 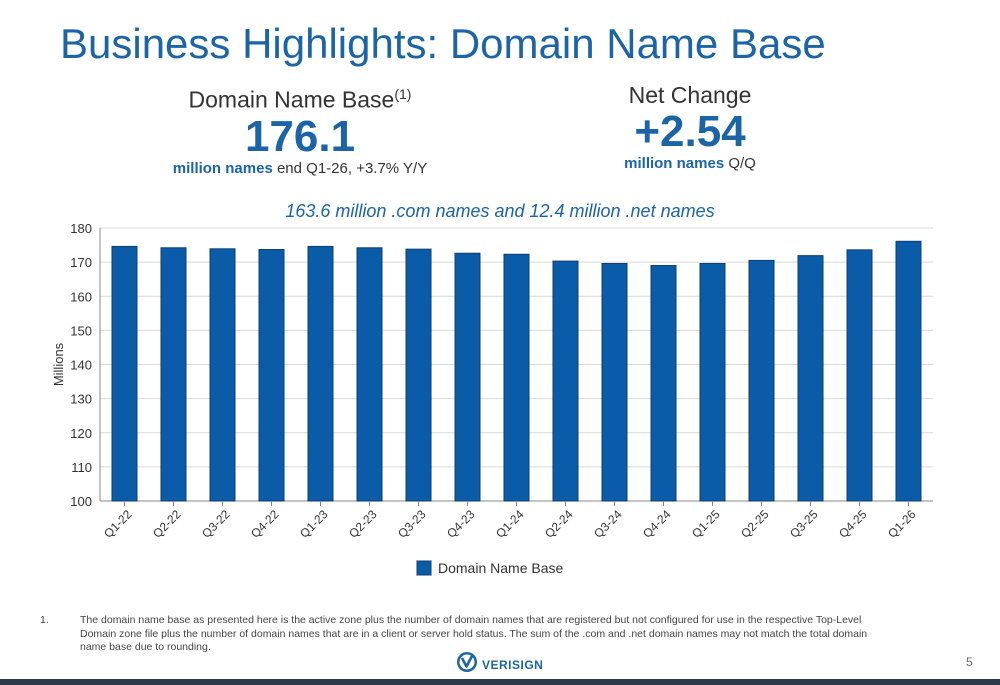 What do you see at coordinates (216, 524) in the screenshot?
I see `x-tick-label: Q3-22` at bounding box center [216, 524].